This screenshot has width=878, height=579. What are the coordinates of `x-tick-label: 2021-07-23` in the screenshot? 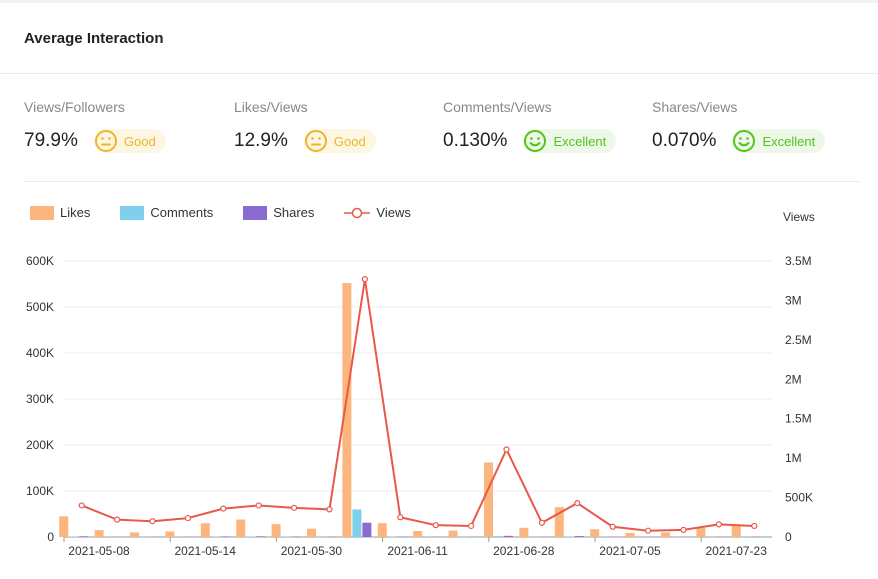 It's located at (737, 551).